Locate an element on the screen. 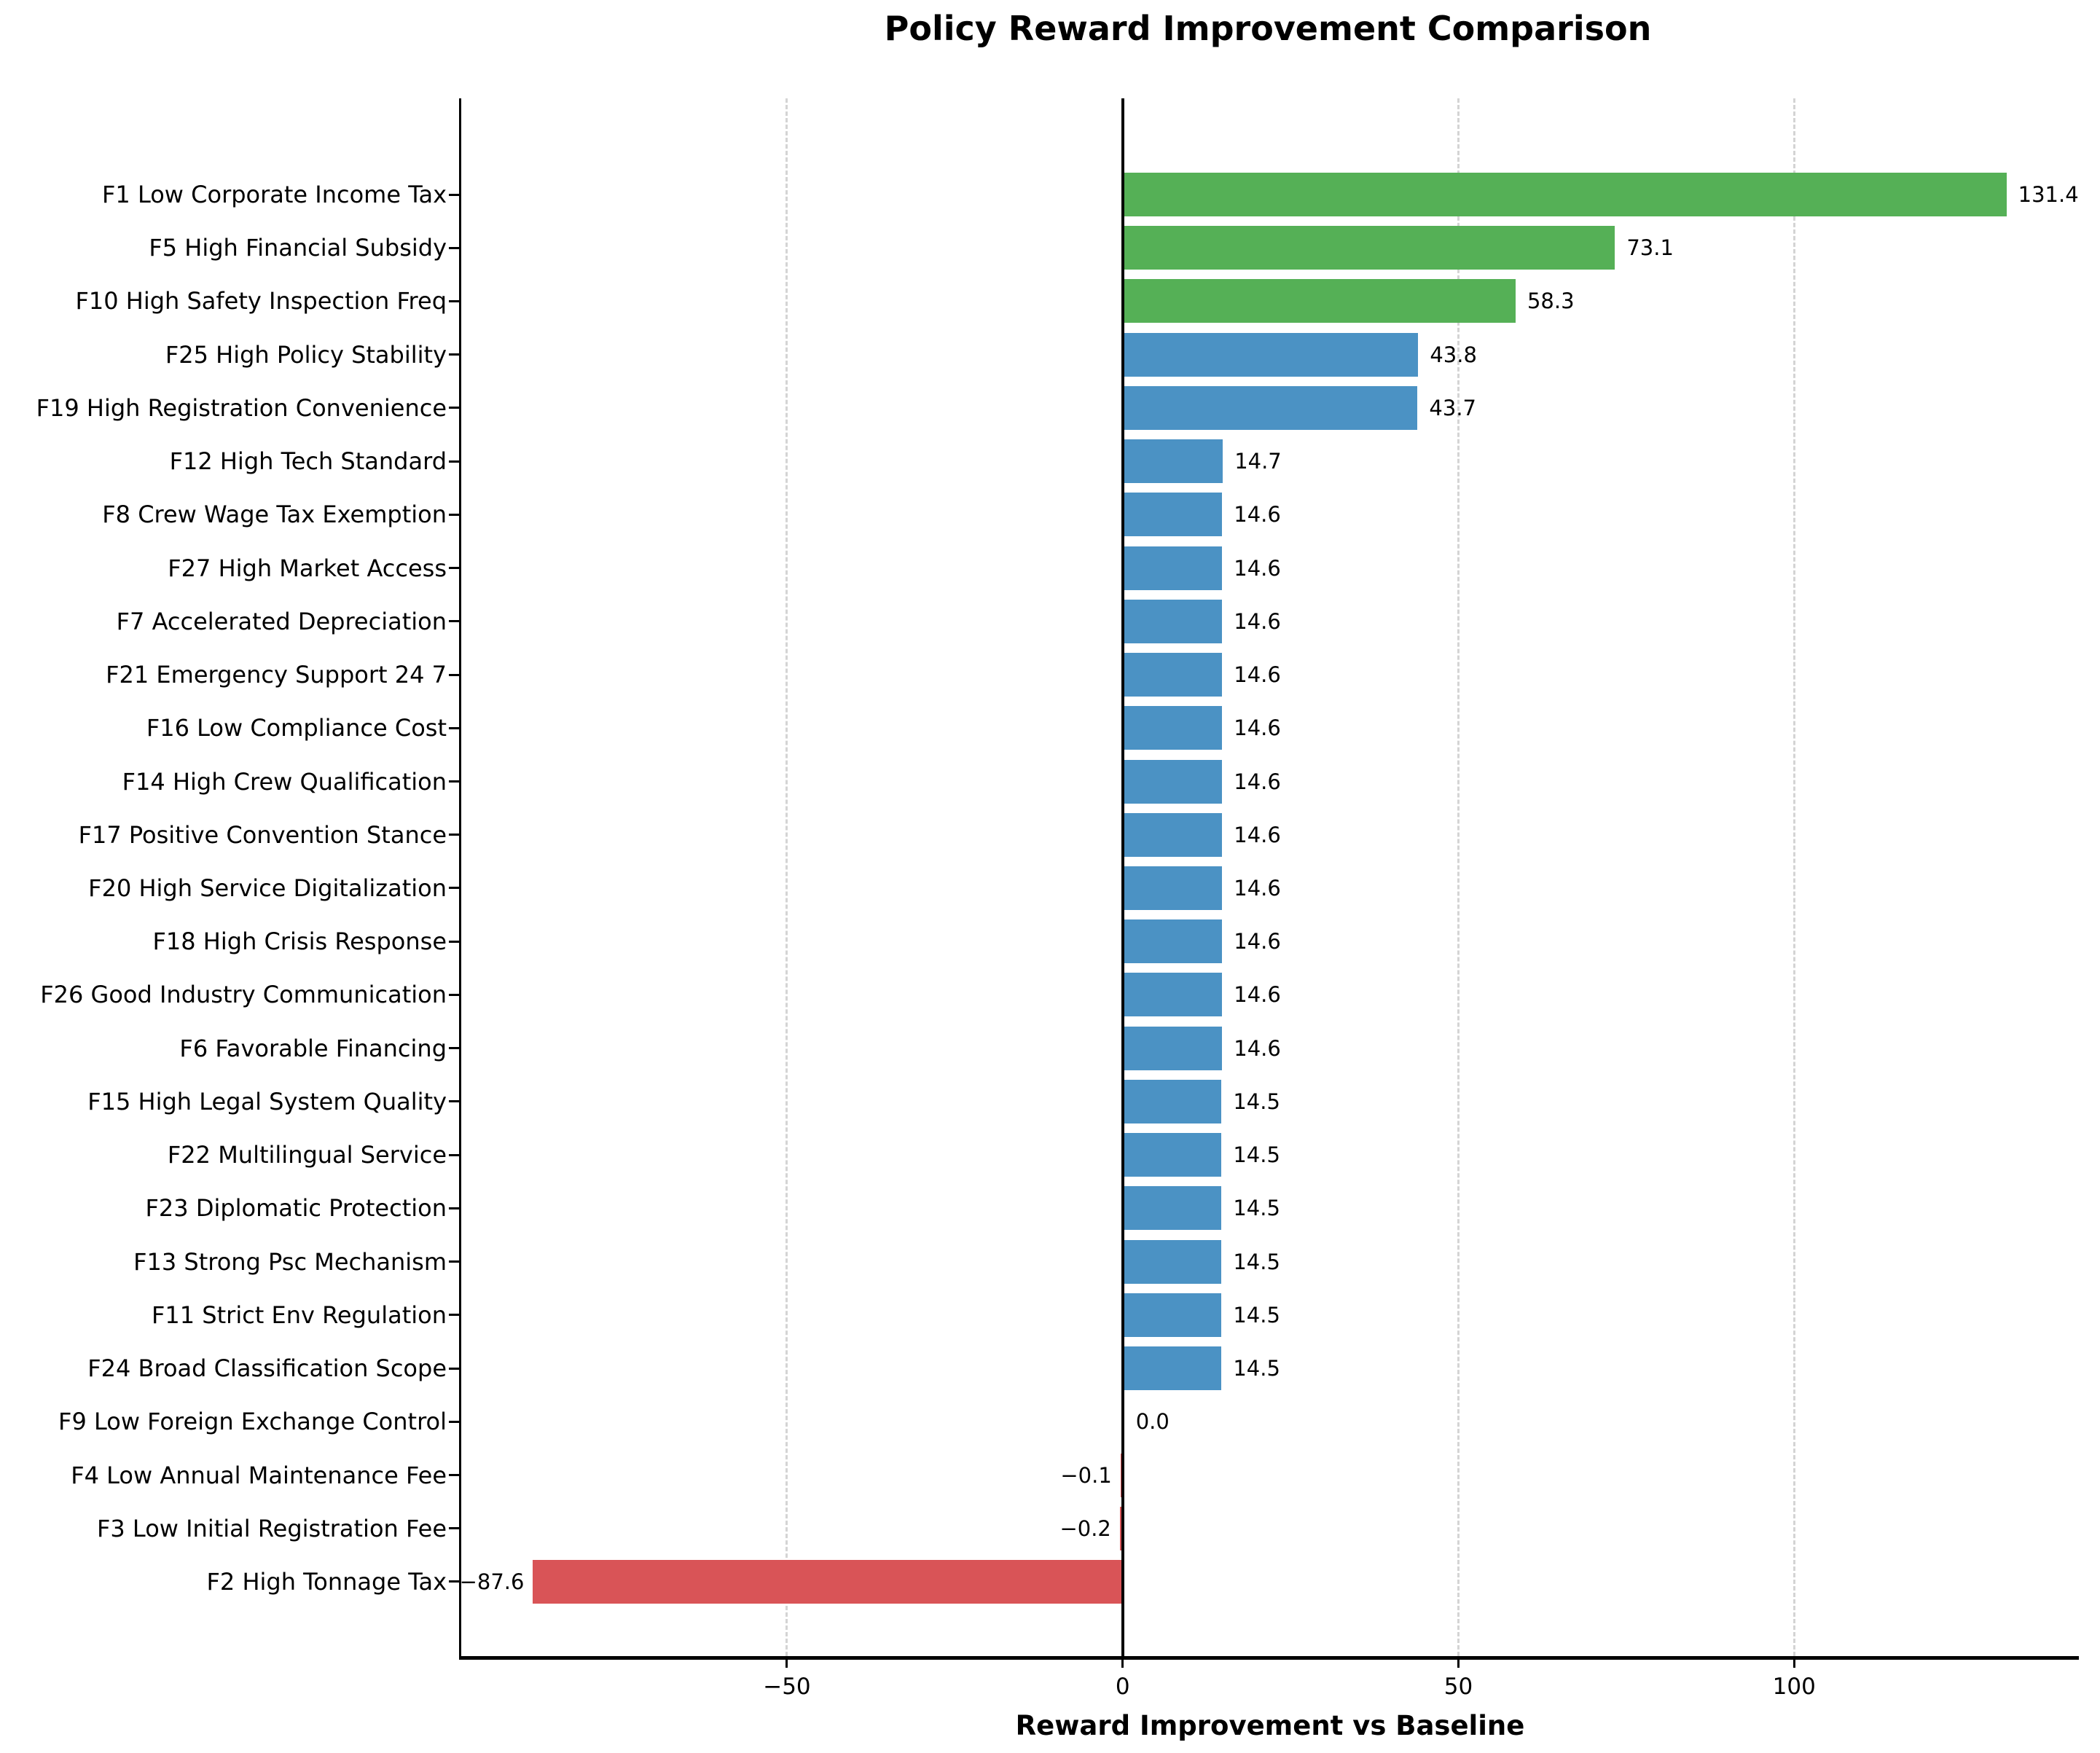  bar-f27-high-market-access is located at coordinates (1174, 568).